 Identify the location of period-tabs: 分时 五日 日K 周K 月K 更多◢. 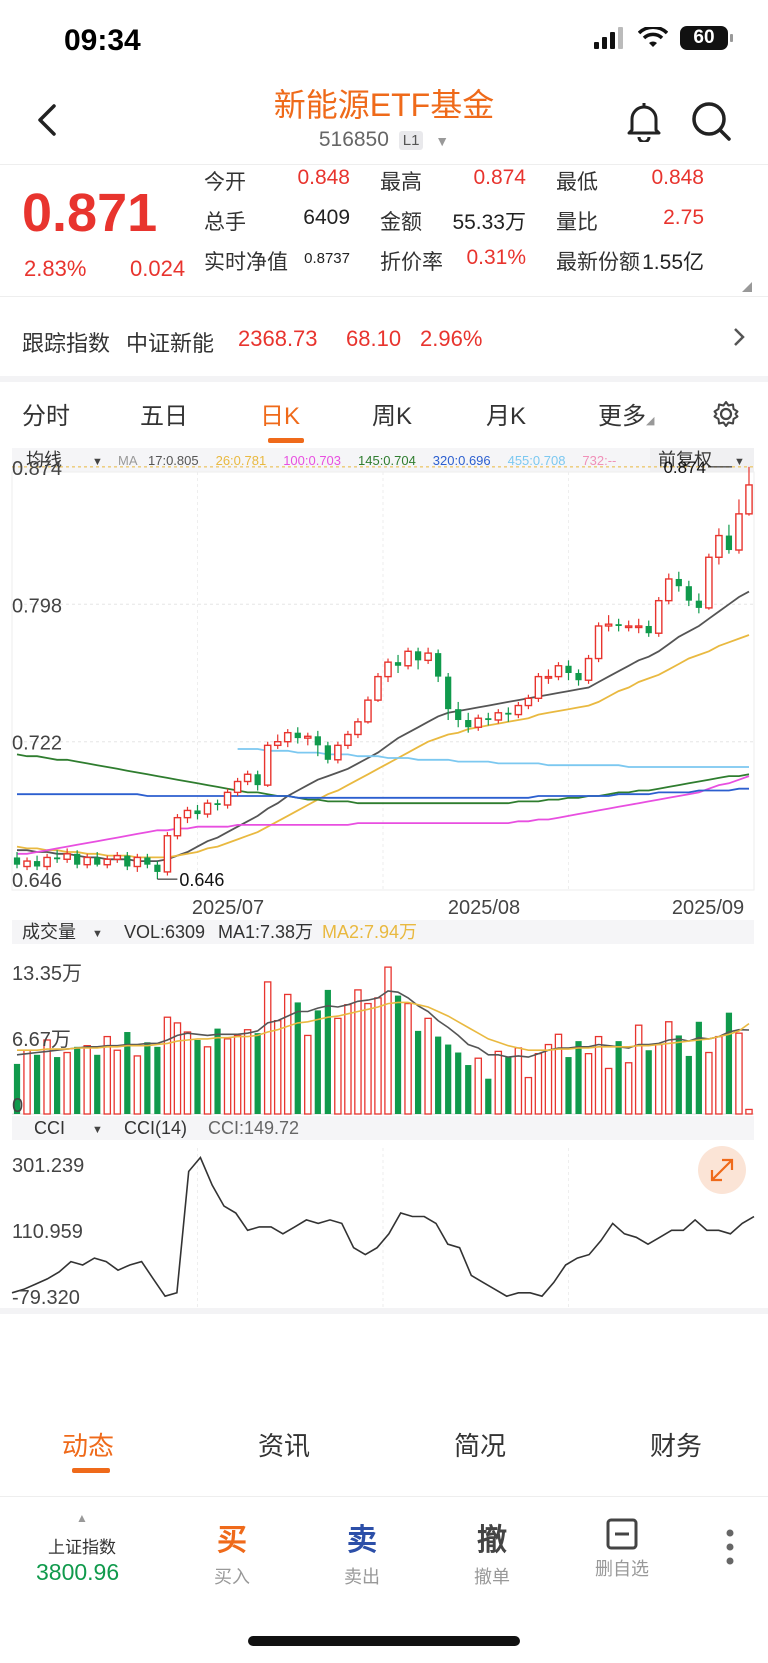
(384, 415).